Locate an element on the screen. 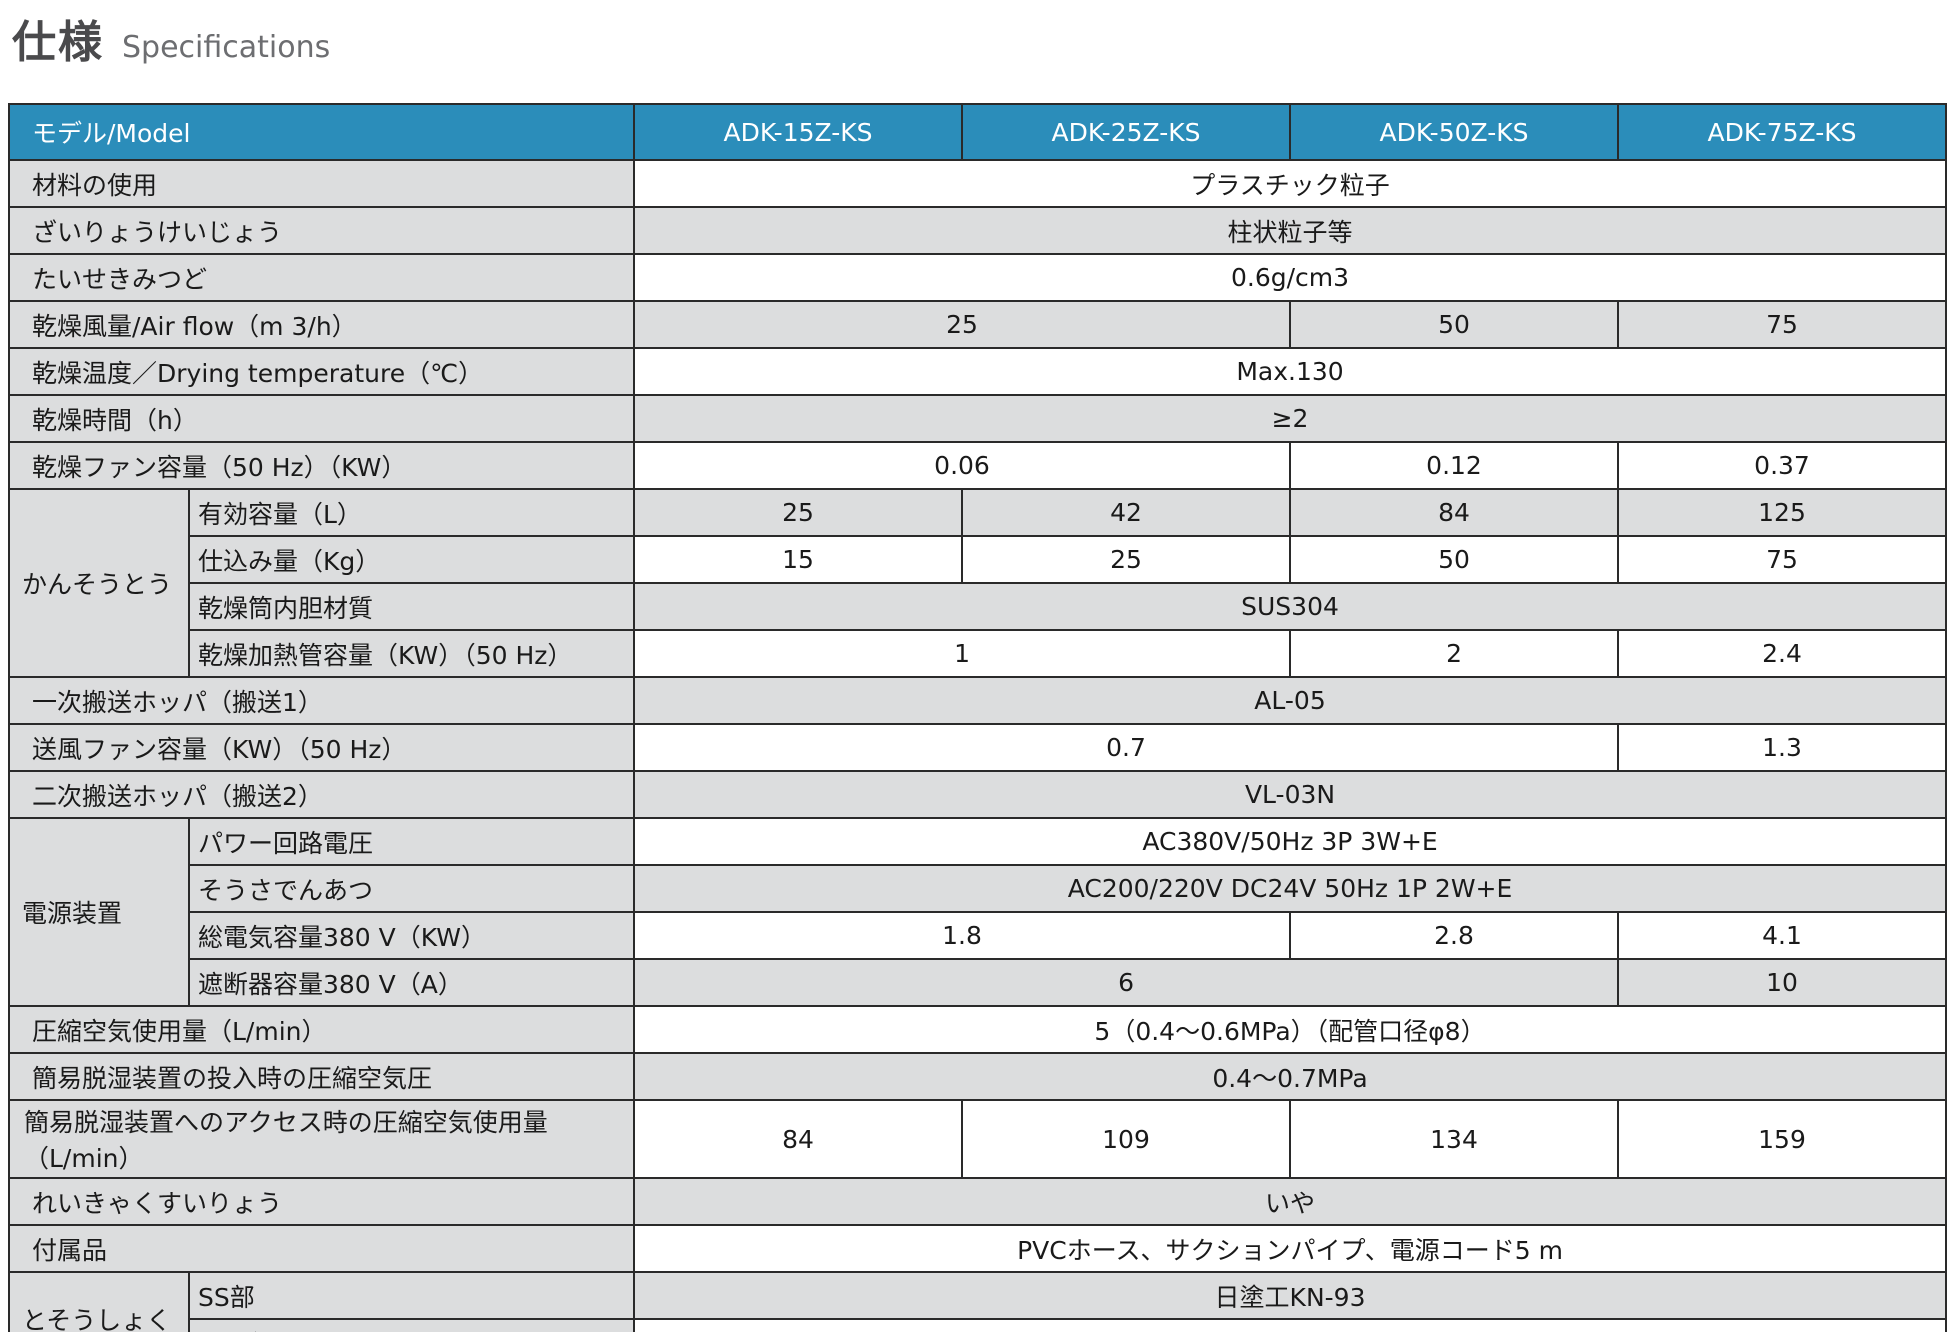  value-cell: プラスチック粒子 is located at coordinates (1290, 183).